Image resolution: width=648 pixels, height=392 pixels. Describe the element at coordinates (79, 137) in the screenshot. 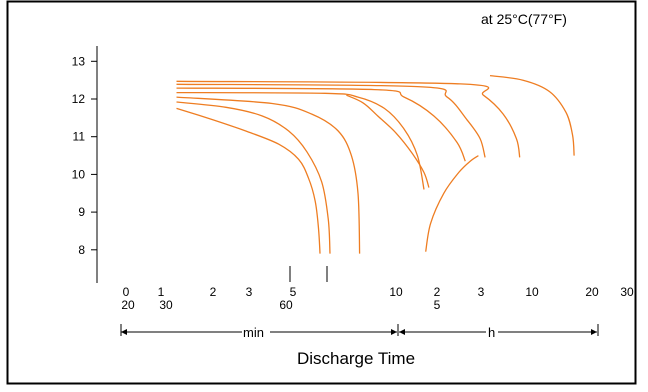

I see `y-tick-label: 11` at that location.